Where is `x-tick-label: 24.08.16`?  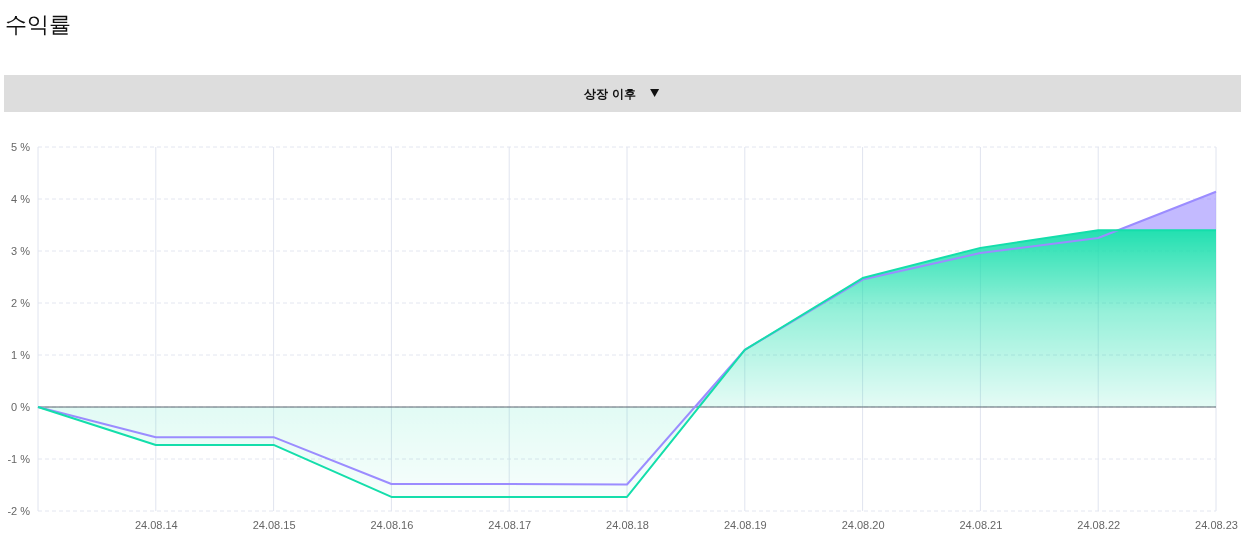
x-tick-label: 24.08.16 is located at coordinates (392, 524).